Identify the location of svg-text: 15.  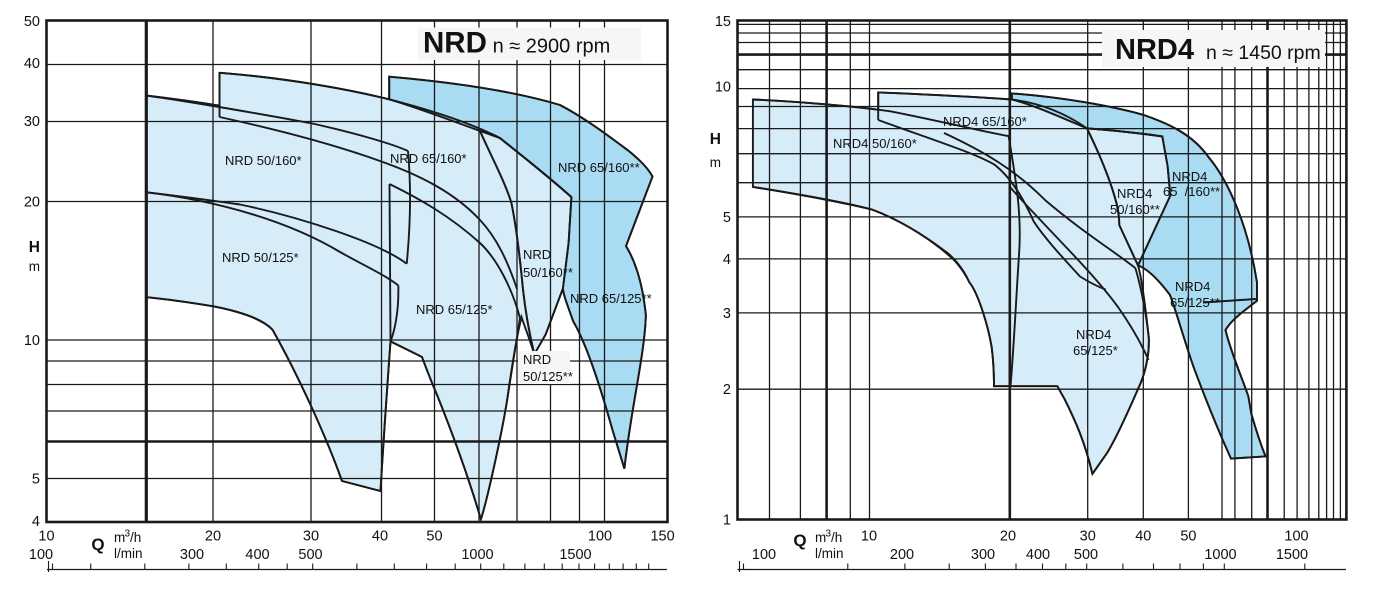
(723, 22).